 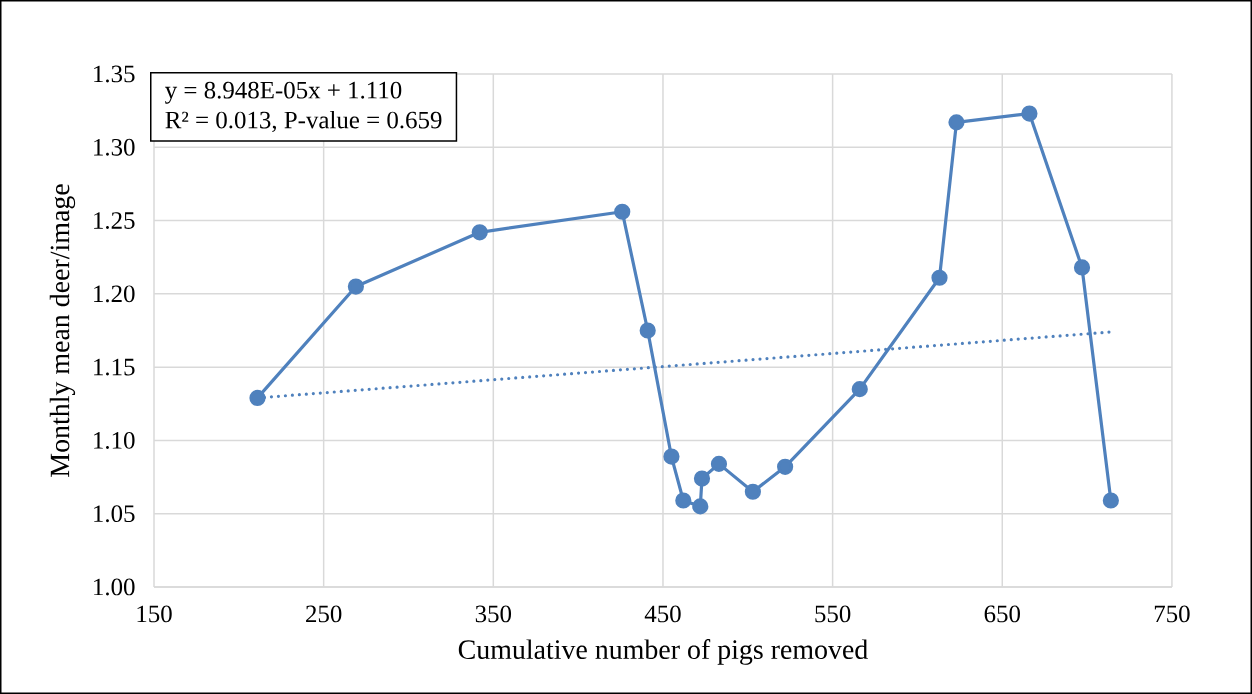 What do you see at coordinates (114, 440) in the screenshot?
I see `y-tick-label: 1.10` at bounding box center [114, 440].